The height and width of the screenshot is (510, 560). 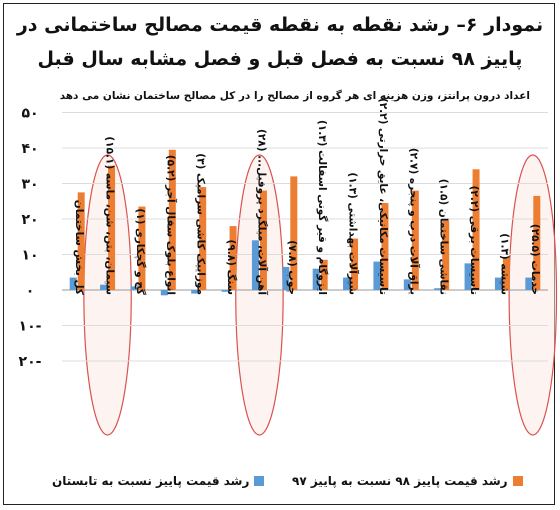 I want to click on legend-label-annual: رشد قیمت پاییز ۹۸ نسبت به پاییز ۹۷, so click(x=400, y=481).